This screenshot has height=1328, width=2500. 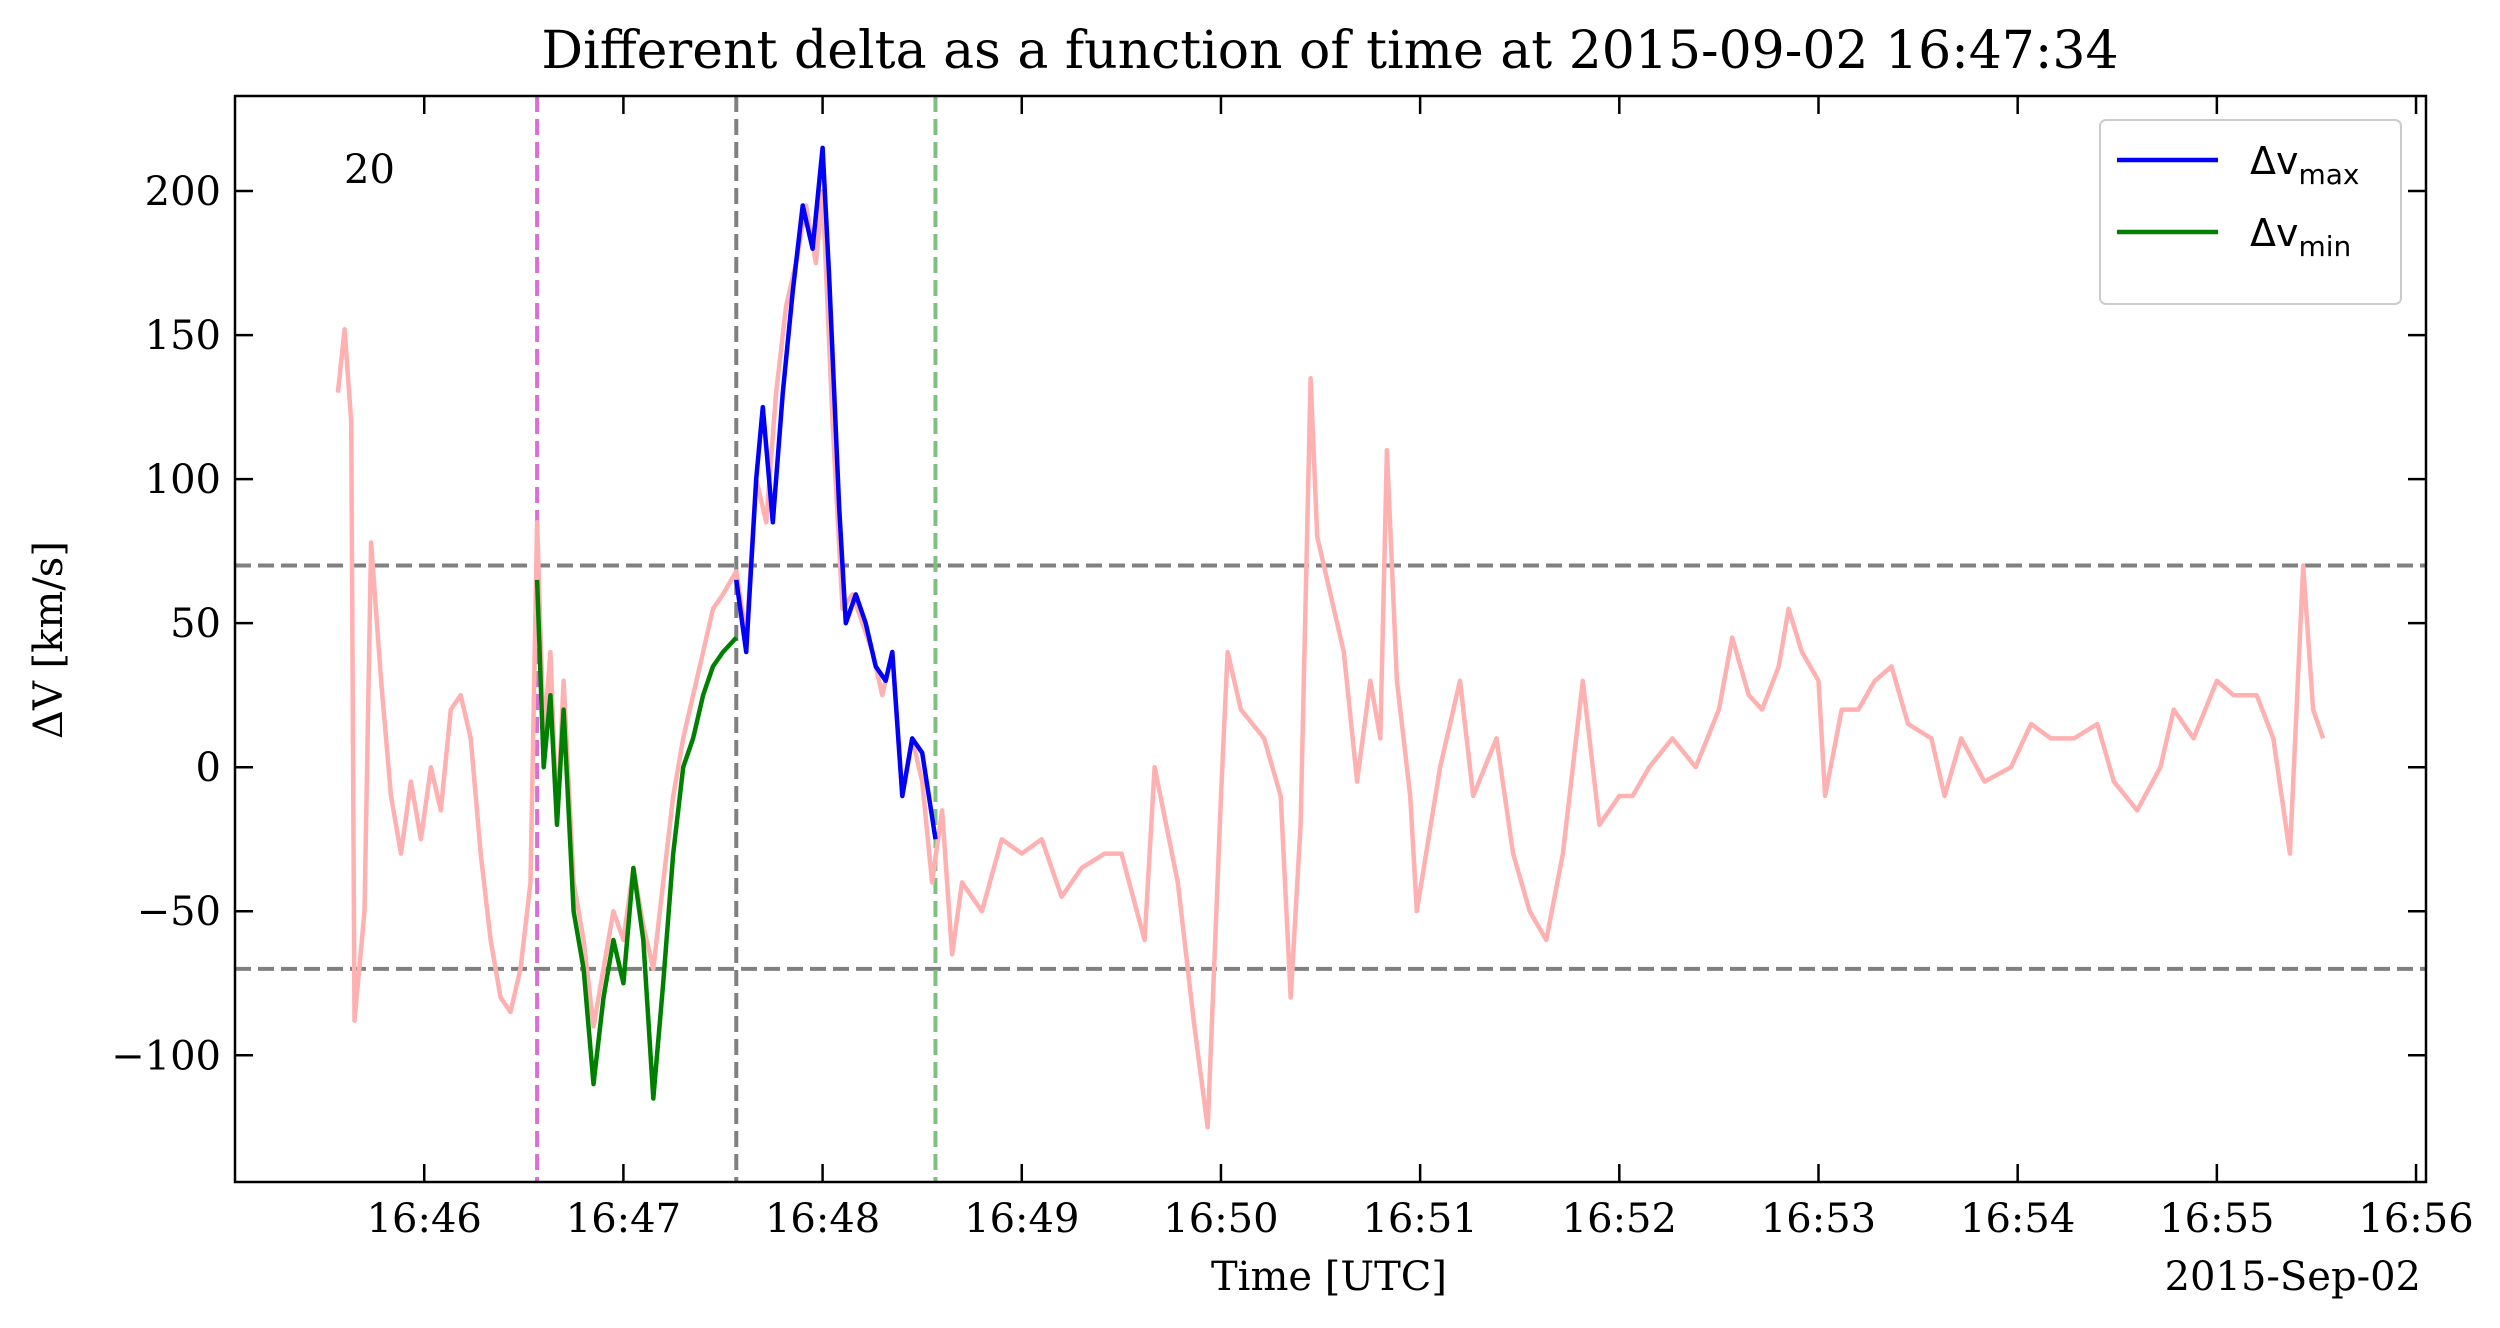 What do you see at coordinates (1021, 1219) in the screenshot?
I see `x-tick-label: 16:49` at bounding box center [1021, 1219].